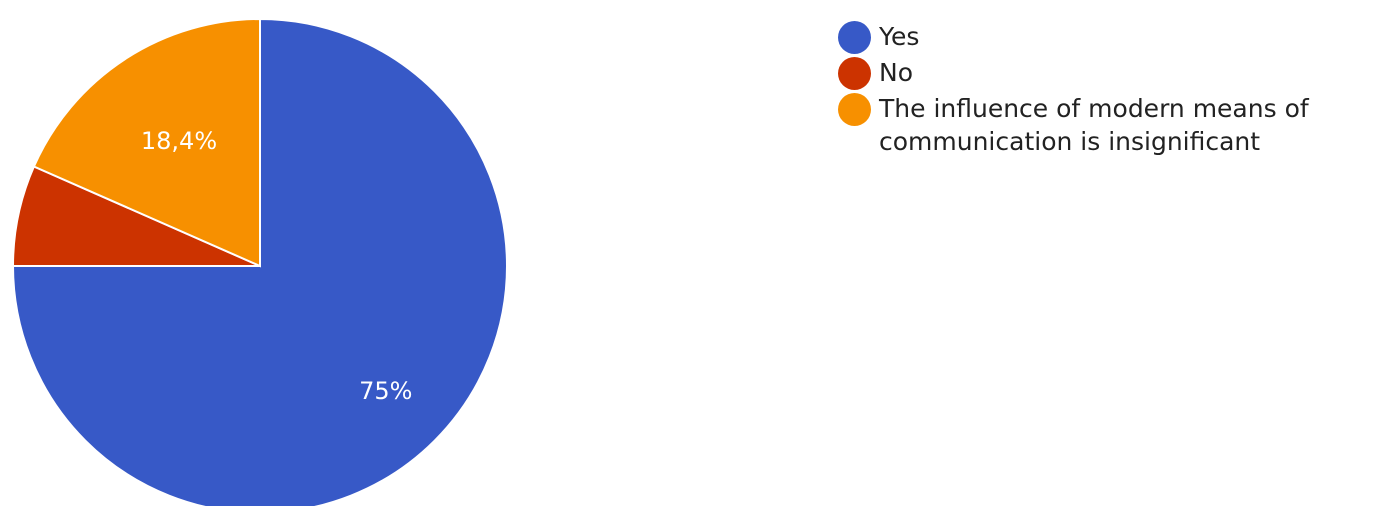 The image size is (1383, 506). Describe the element at coordinates (896, 72) in the screenshot. I see `legend-label-no: No` at that location.